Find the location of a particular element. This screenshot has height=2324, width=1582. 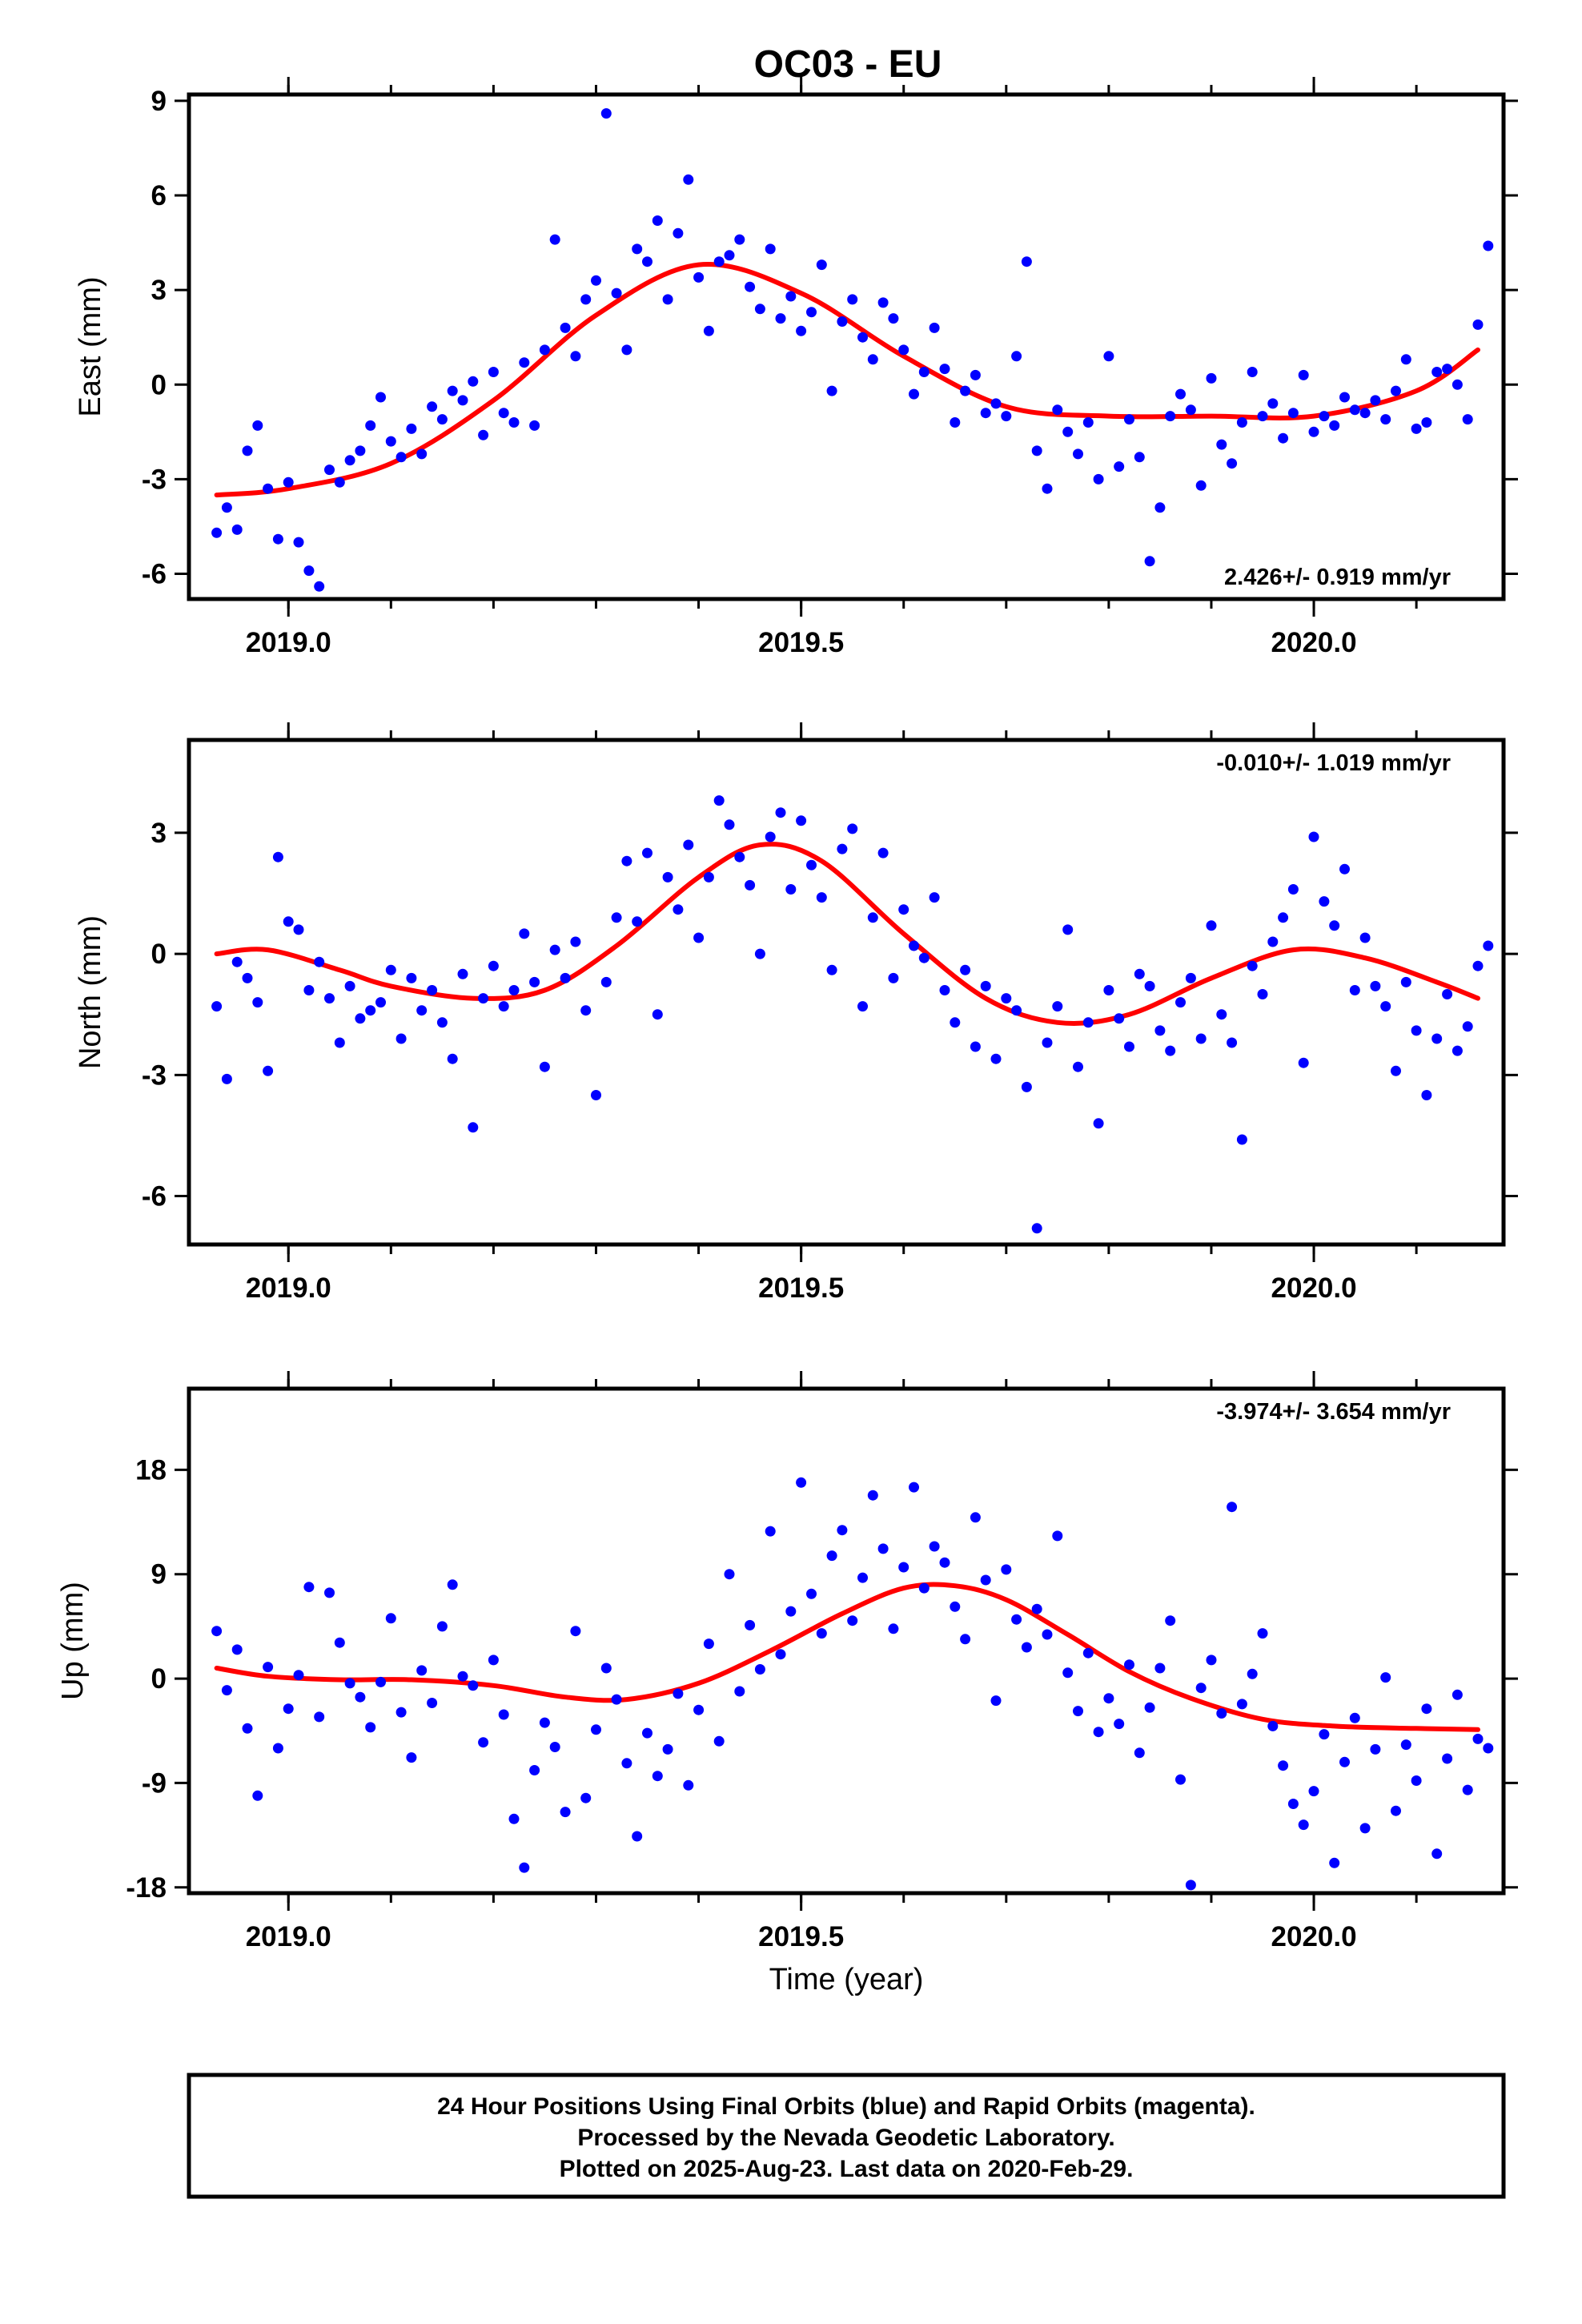

up-y-tick-label: 18 is located at coordinates (151, 1470).